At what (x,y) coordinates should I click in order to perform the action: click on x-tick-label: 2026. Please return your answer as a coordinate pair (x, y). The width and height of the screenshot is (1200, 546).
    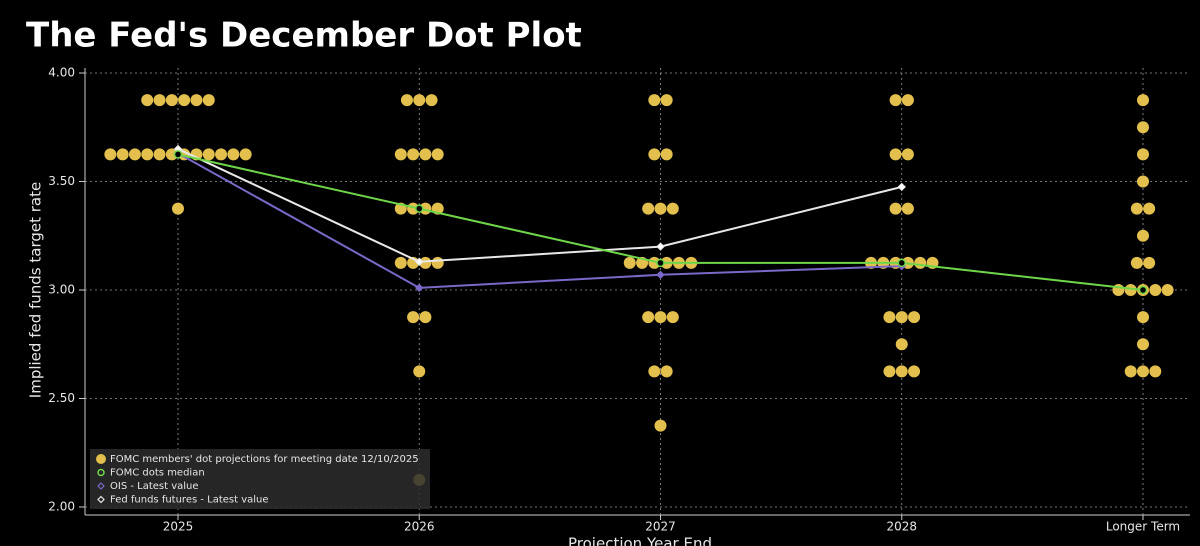
    Looking at the image, I should click on (419, 527).